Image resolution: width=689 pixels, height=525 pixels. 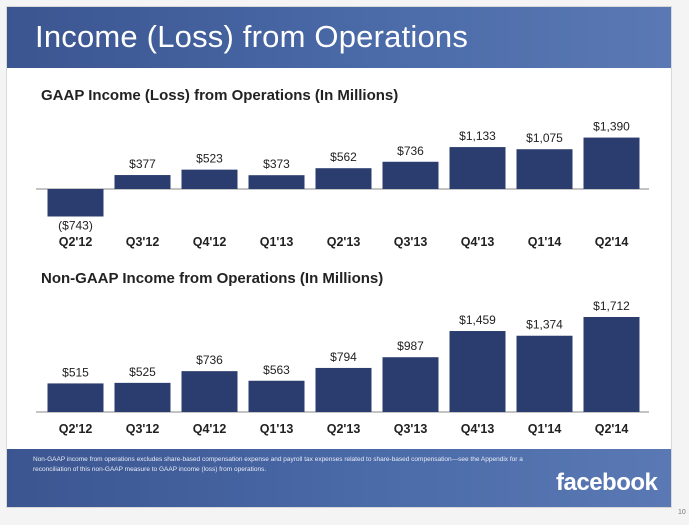 I want to click on facebook-logo: facebook, so click(x=607, y=482).